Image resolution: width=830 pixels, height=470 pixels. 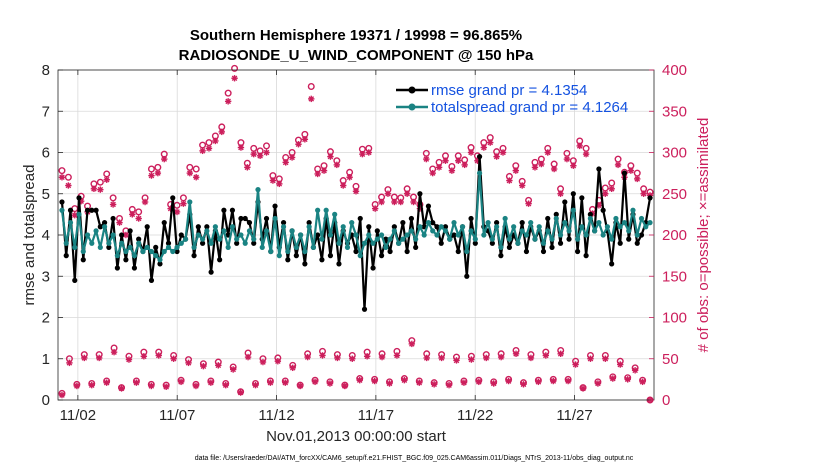 What do you see at coordinates (100, 182) in the screenshot?
I see `obs-possible-marker` at bounding box center [100, 182].